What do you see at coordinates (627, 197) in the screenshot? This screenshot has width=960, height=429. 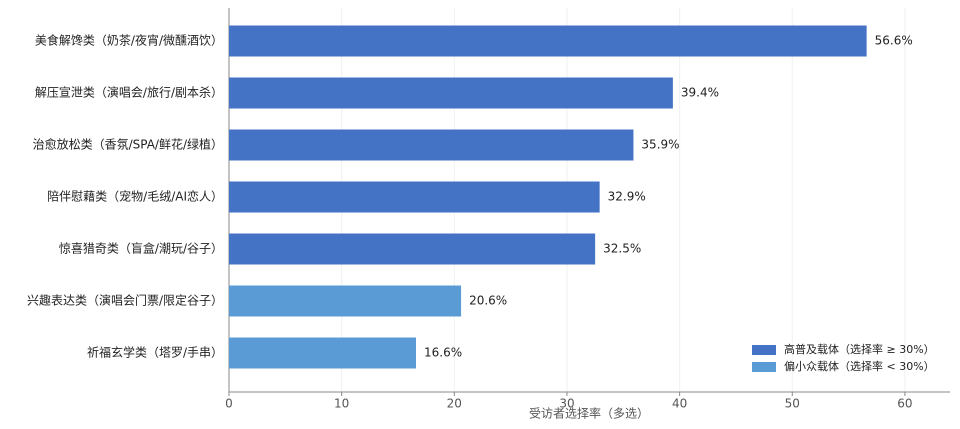 I see `value-label: 32.9%` at bounding box center [627, 197].